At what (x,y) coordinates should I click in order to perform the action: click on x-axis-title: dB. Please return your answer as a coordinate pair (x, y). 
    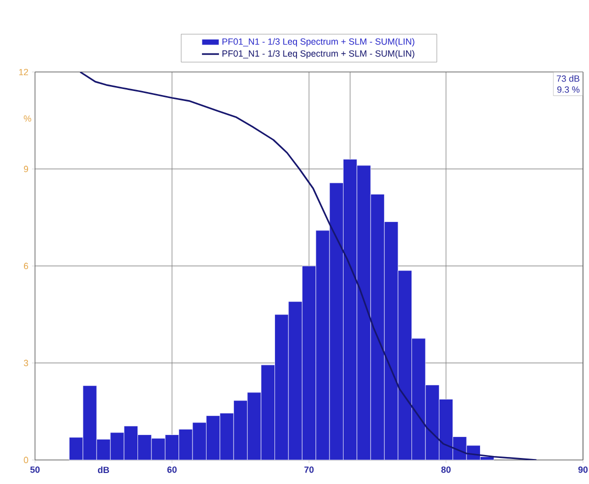
    Looking at the image, I should click on (104, 470).